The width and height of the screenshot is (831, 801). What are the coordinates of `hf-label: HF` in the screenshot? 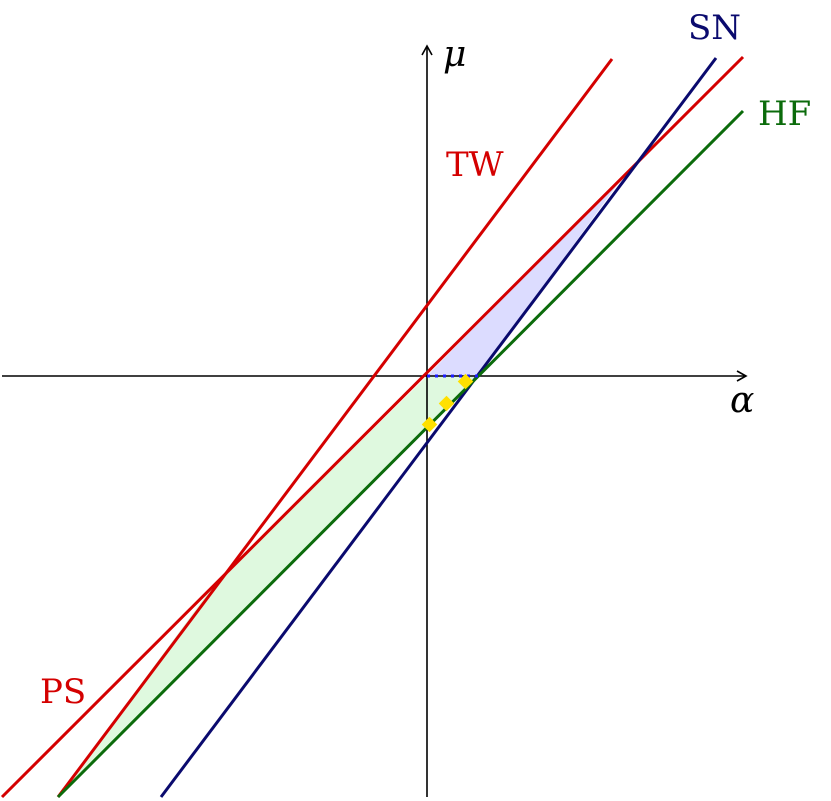 It's located at (784, 114).